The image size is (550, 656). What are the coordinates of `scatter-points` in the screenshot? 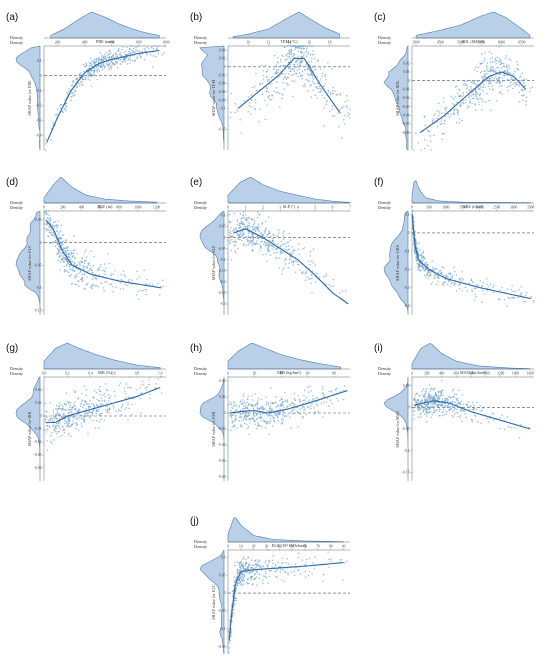 It's located at (103, 255).